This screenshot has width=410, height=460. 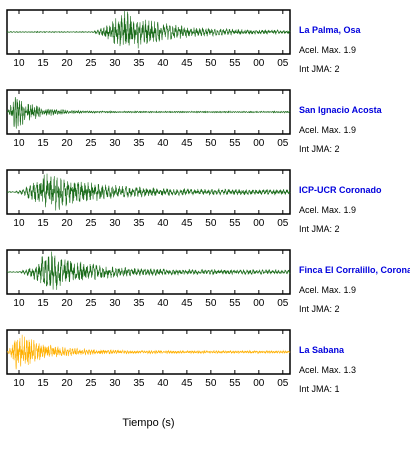 What do you see at coordinates (319, 389) in the screenshot?
I see `int-jma: Int JMA: 1` at bounding box center [319, 389].